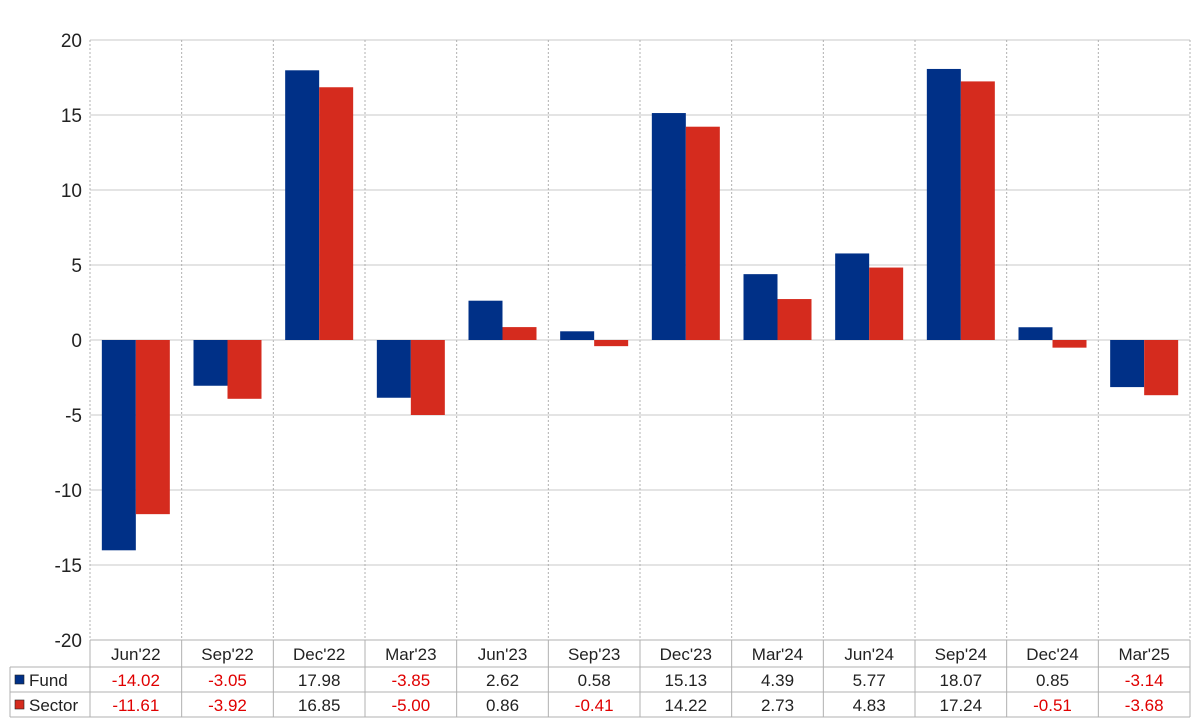 The height and width of the screenshot is (720, 1200). I want to click on y-tick-label: -5, so click(73, 416).